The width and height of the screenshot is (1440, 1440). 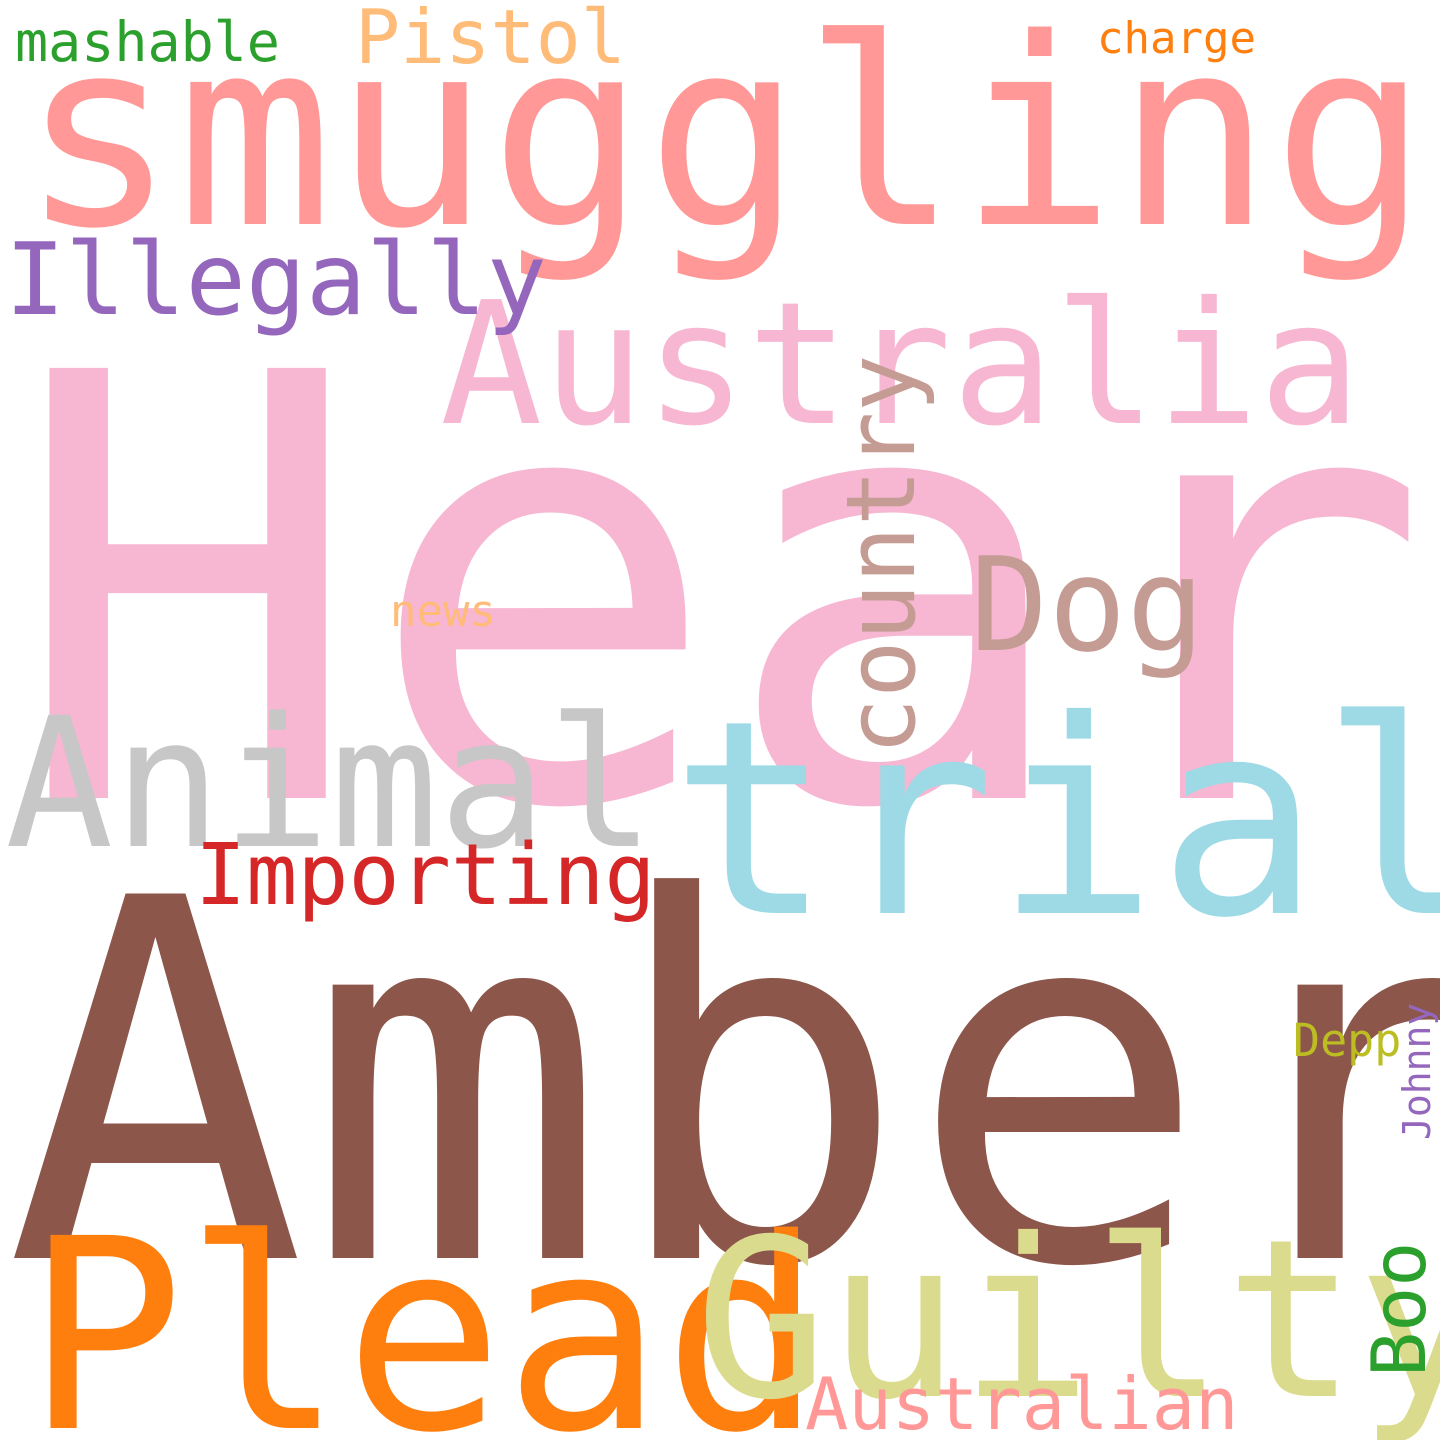 What do you see at coordinates (443, 611) in the screenshot?
I see `word-news: news` at bounding box center [443, 611].